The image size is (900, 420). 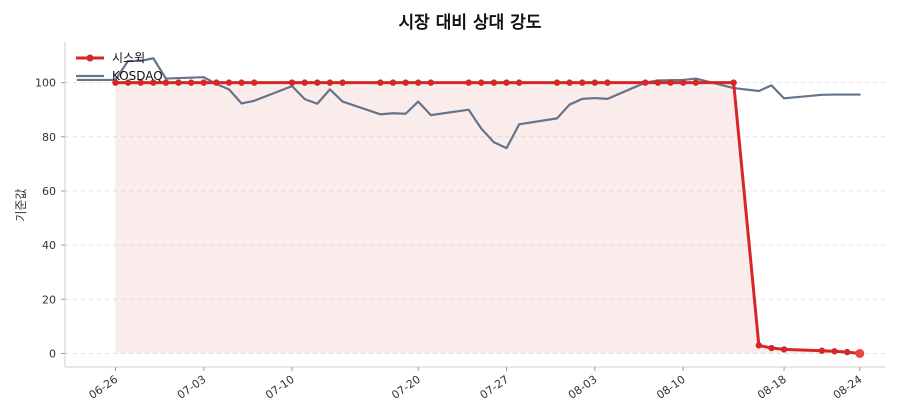 I want to click on x-tick-label: 07-10, so click(x=280, y=387).